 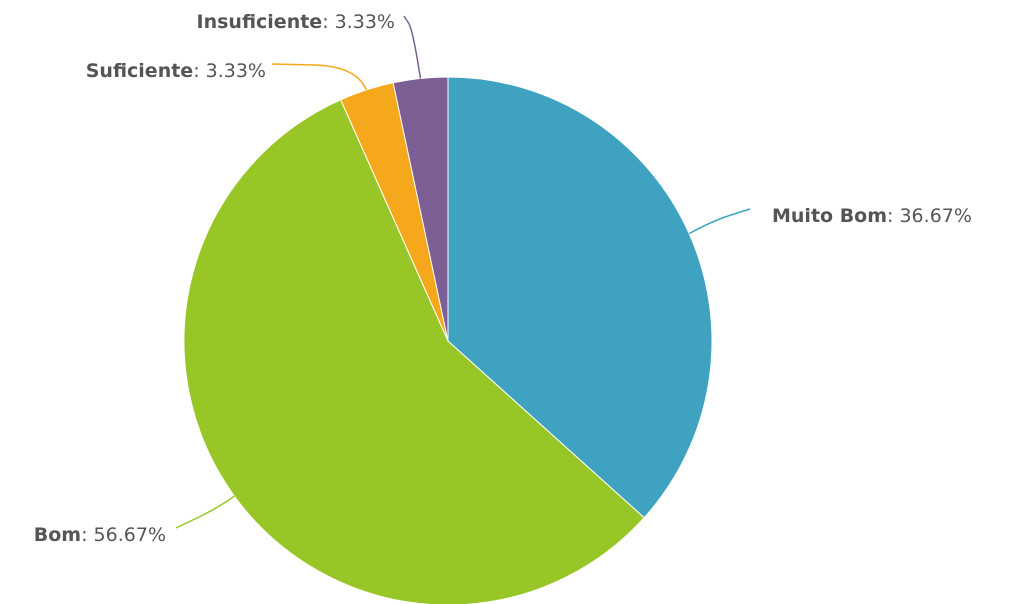 I want to click on data-label-name: Bom, so click(x=57, y=535).